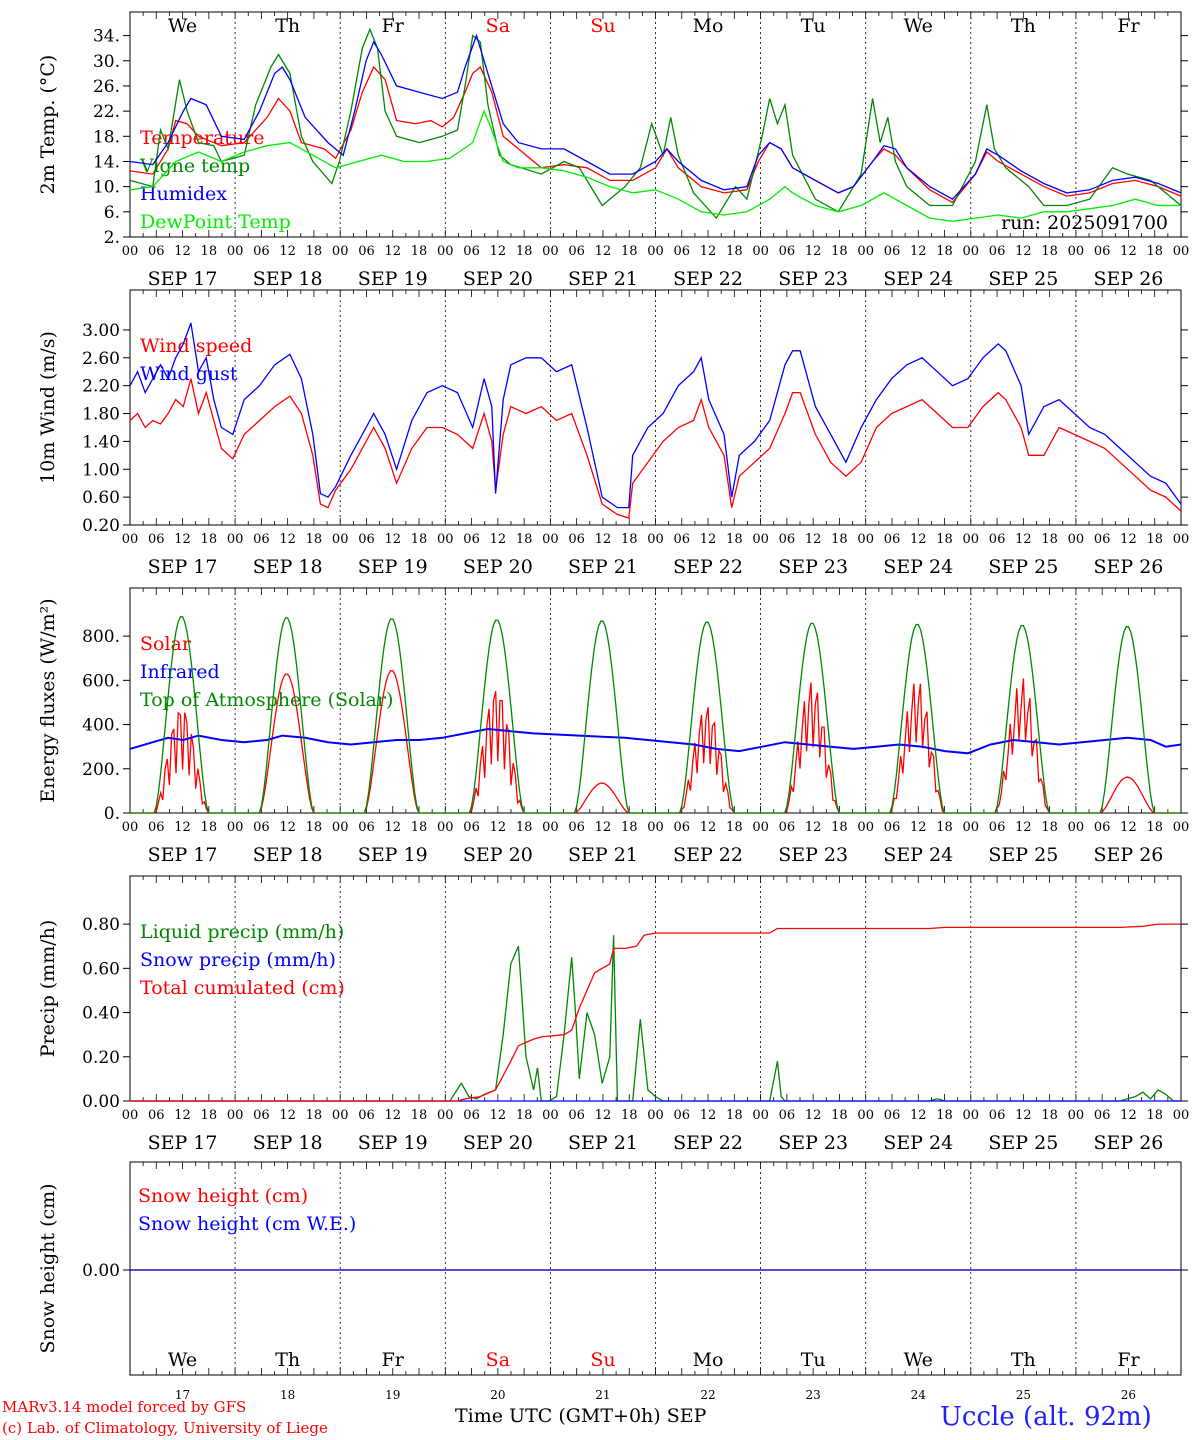  What do you see at coordinates (918, 26) in the screenshot?
I see `weekday-label: We` at bounding box center [918, 26].